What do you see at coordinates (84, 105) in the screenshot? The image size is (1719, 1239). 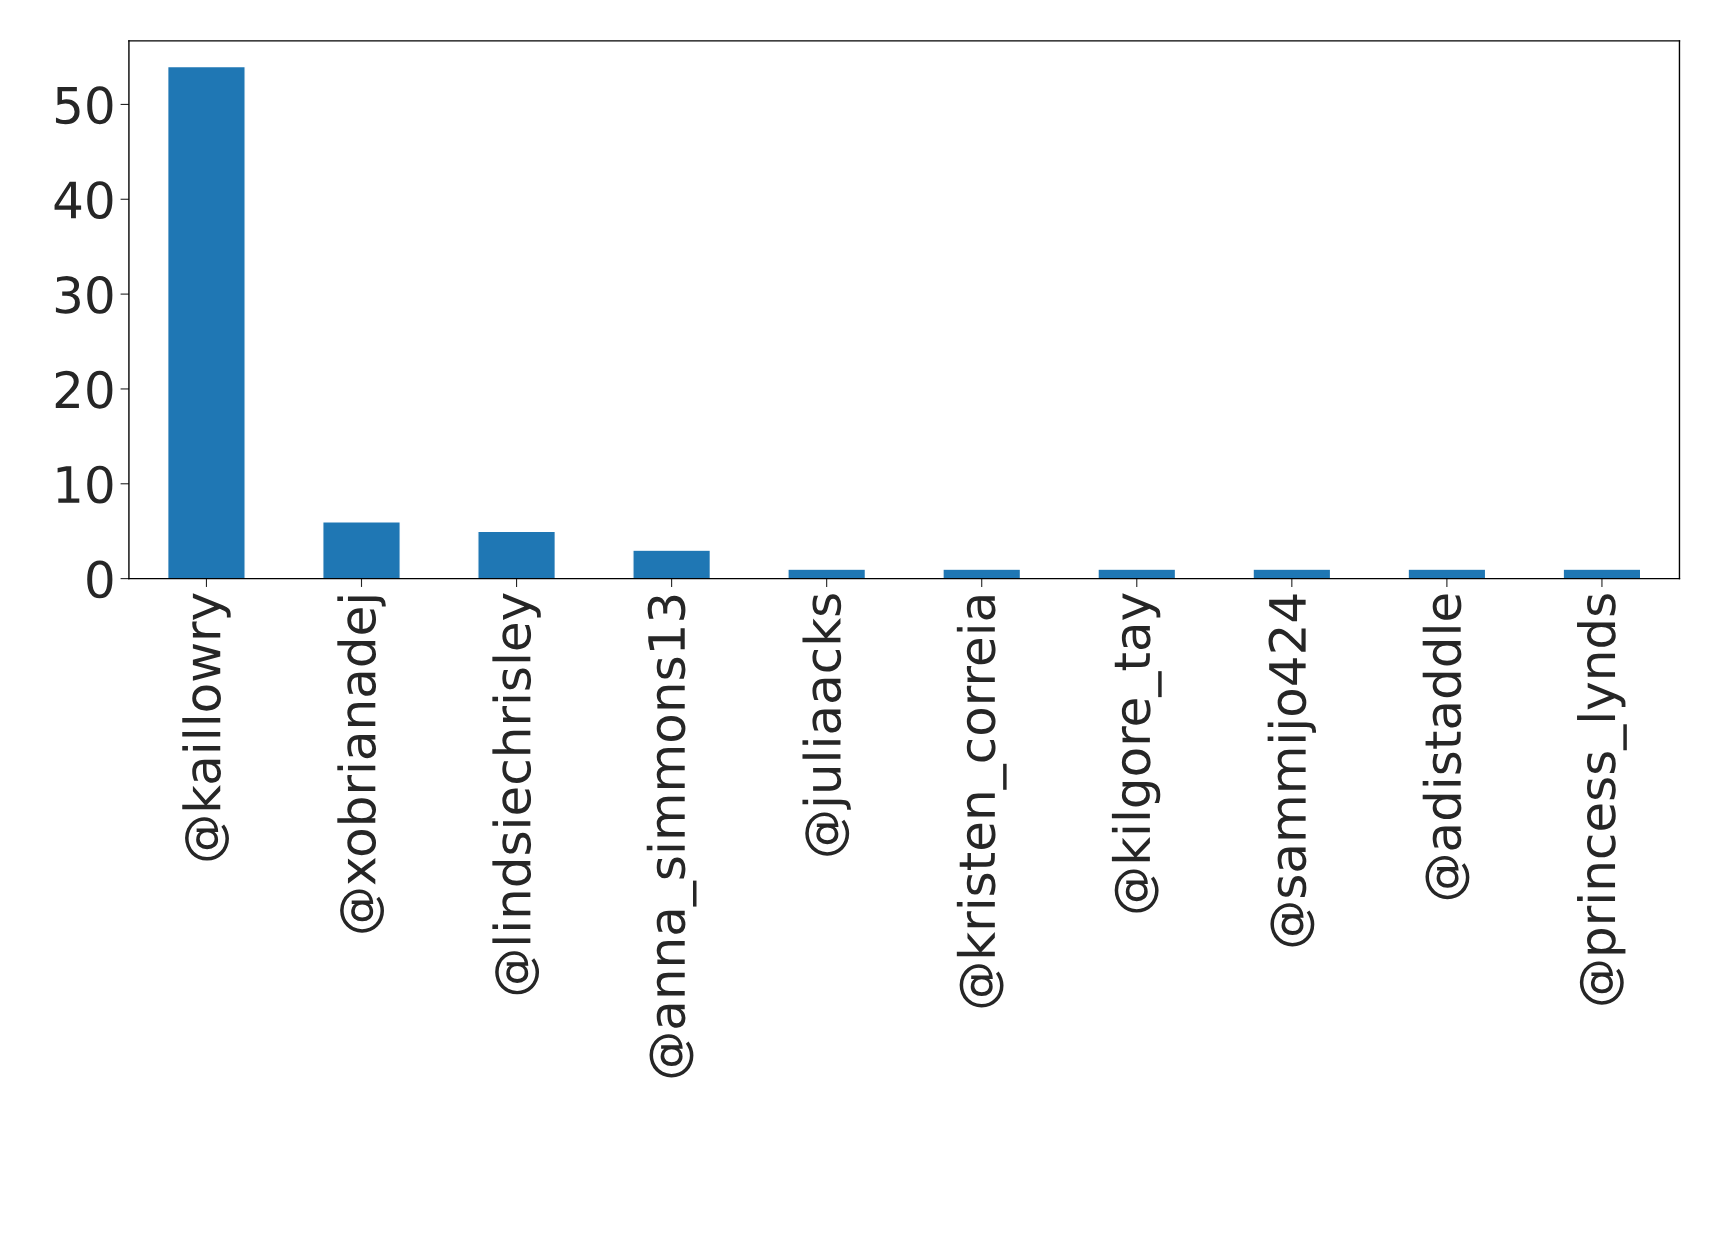 I see `y-tick-label: 50` at bounding box center [84, 105].